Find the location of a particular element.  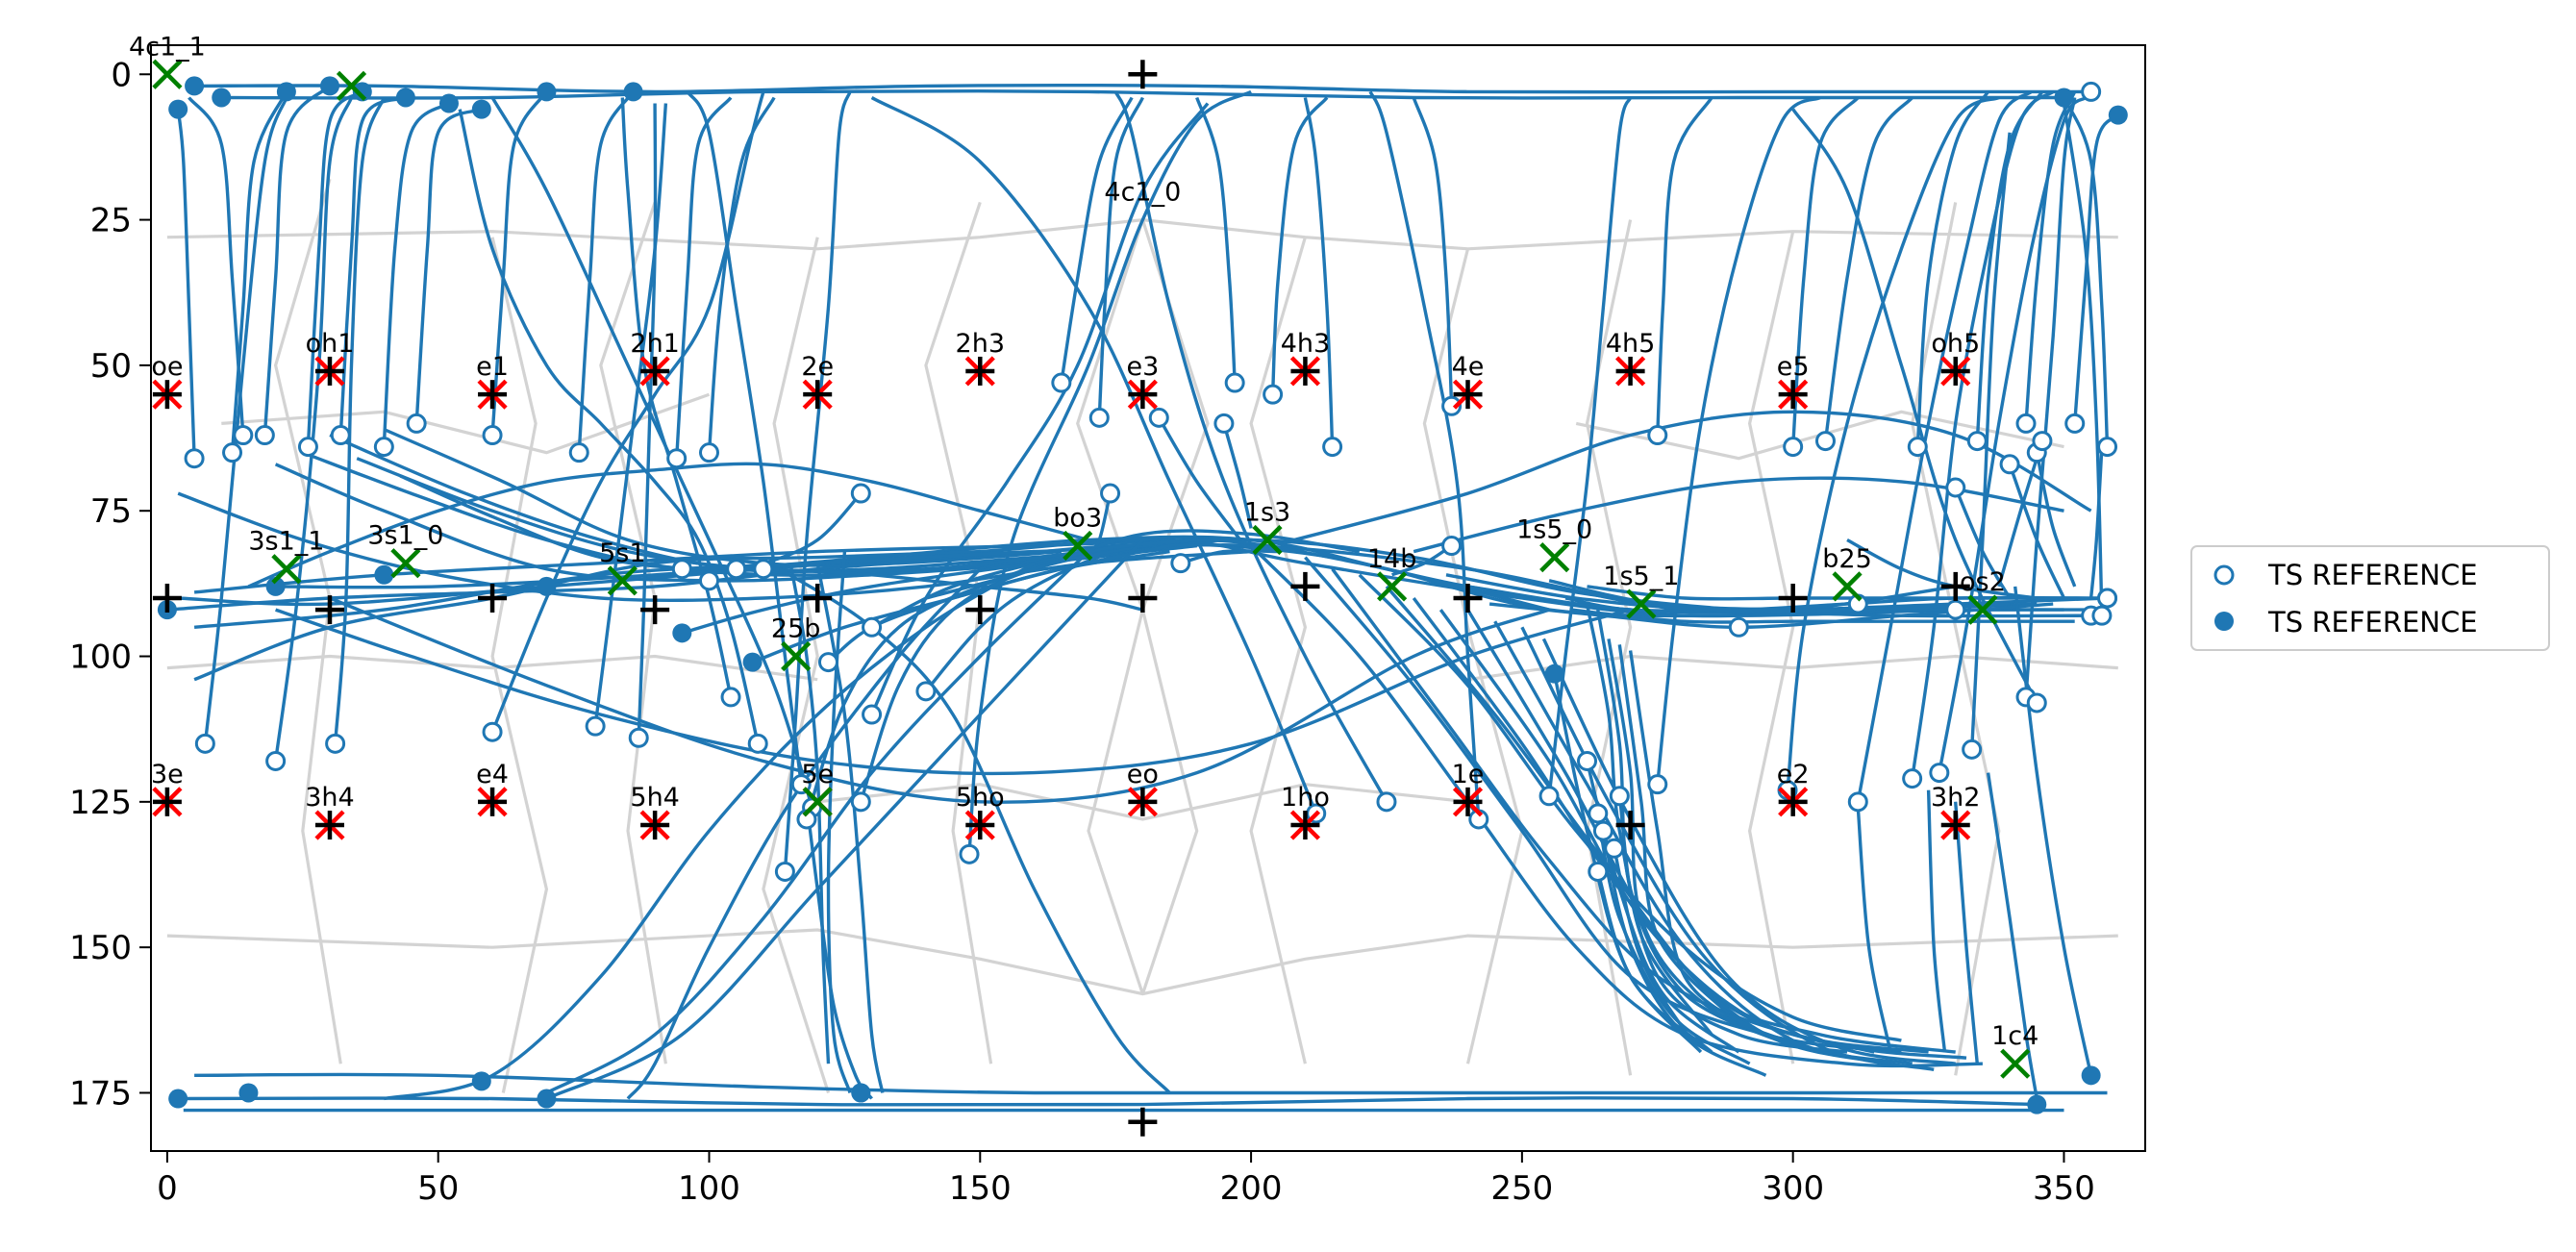

x-tick-label: 250 is located at coordinates (1521, 1188).